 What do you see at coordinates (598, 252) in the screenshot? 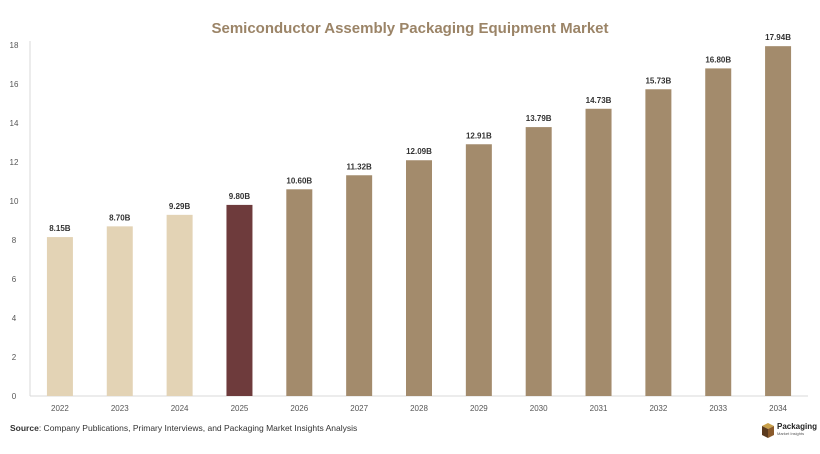
I see `bar-2031` at bounding box center [598, 252].